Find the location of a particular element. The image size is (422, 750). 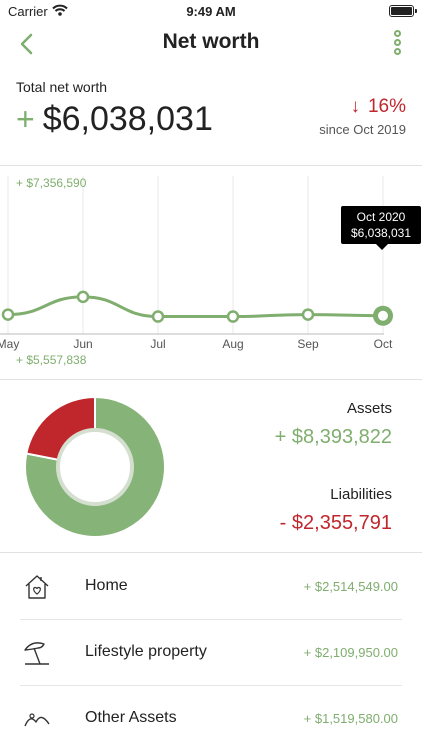

list-item-label: Lifestyle property is located at coordinates (146, 651).